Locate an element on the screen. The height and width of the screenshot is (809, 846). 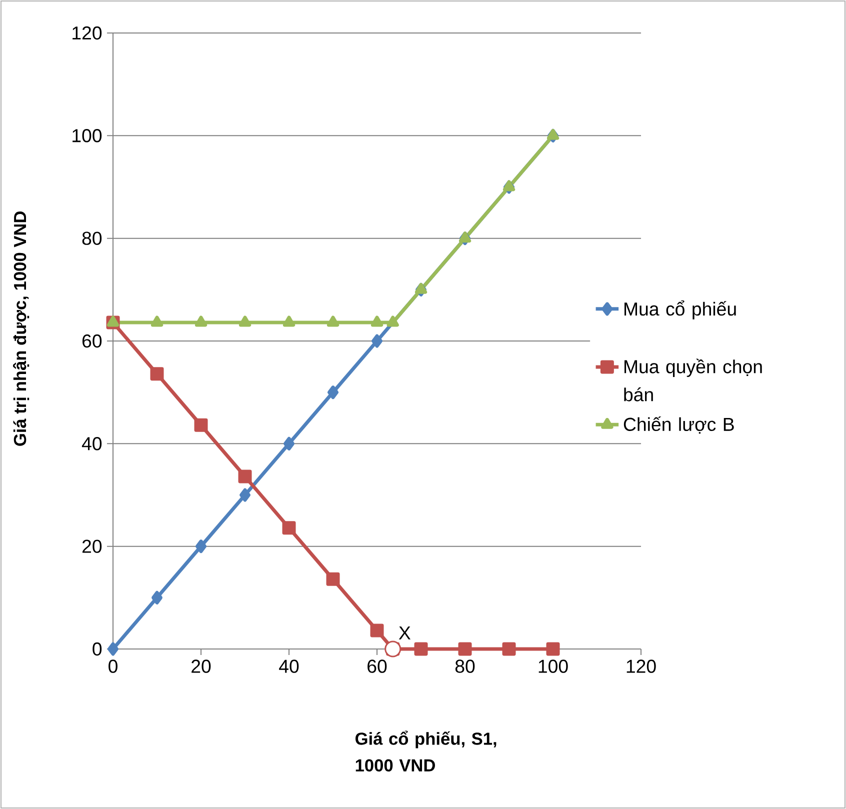
x-tick-label: 120 is located at coordinates (641, 666).